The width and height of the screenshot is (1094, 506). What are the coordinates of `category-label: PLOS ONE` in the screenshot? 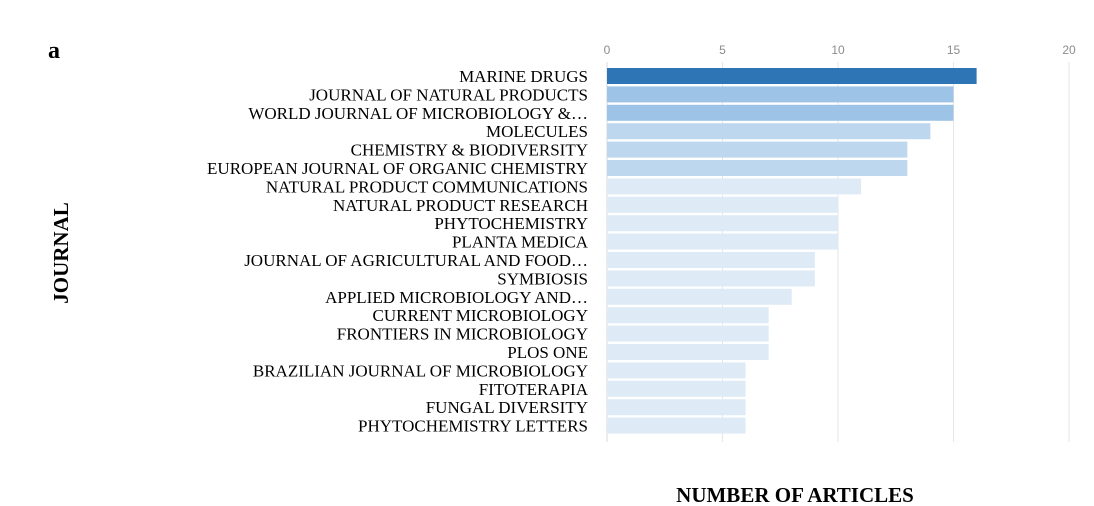 It's located at (547, 352).